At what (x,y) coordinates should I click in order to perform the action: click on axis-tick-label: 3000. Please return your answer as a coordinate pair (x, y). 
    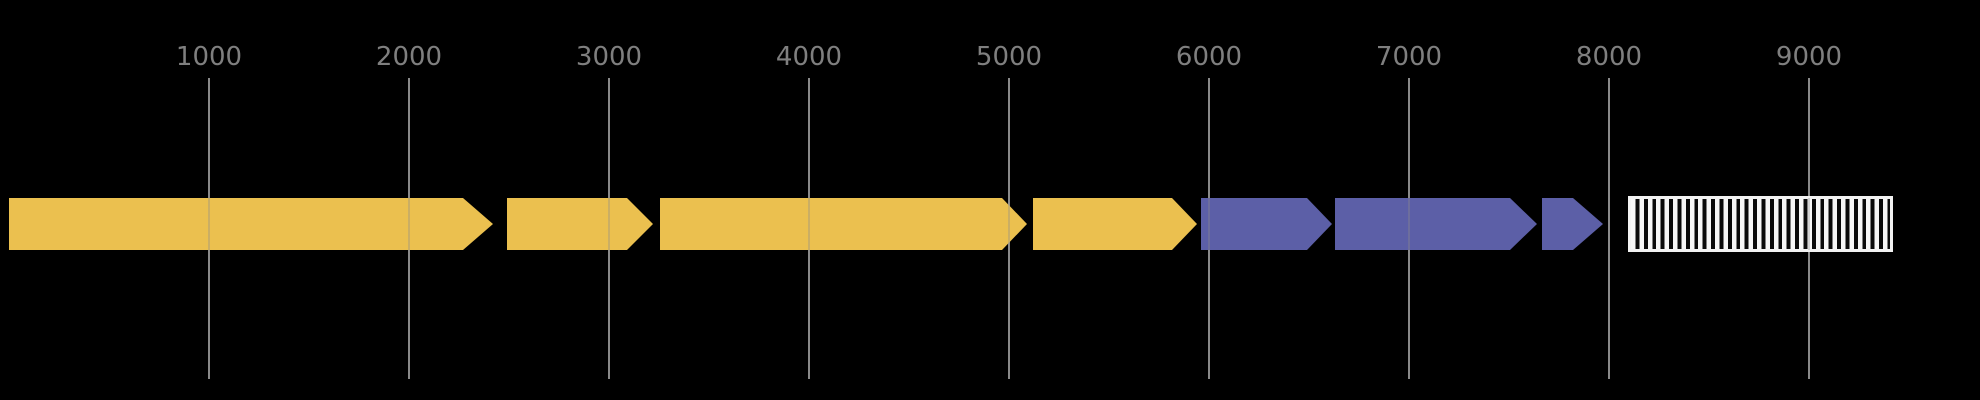
    Looking at the image, I should click on (609, 57).